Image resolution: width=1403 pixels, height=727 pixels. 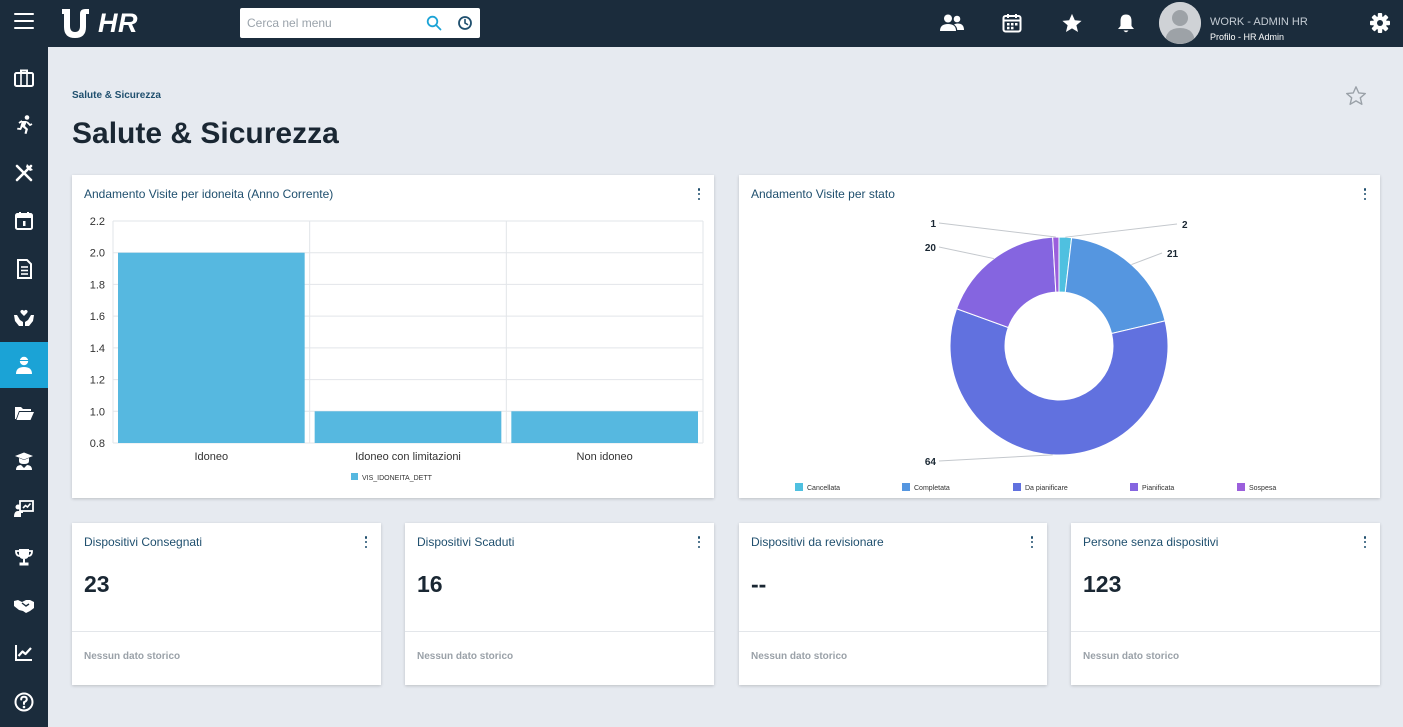 I want to click on kpi-title: Dispositivi Consegnati, so click(x=143, y=542).